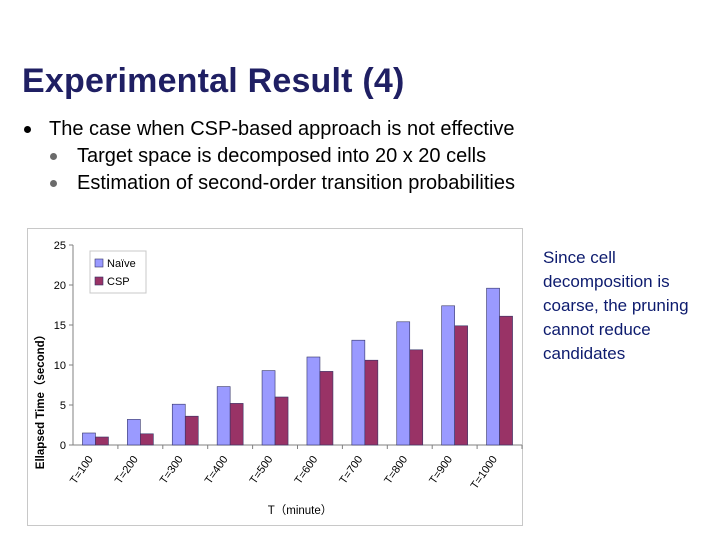  What do you see at coordinates (307, 470) in the screenshot?
I see `x-tick-label: T=600` at bounding box center [307, 470].